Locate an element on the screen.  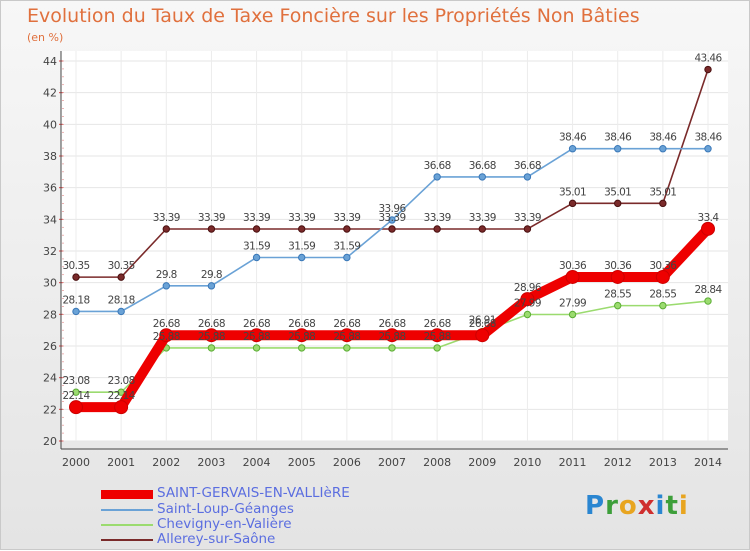
y-tick-label: 22 is located at coordinates (50, 409).